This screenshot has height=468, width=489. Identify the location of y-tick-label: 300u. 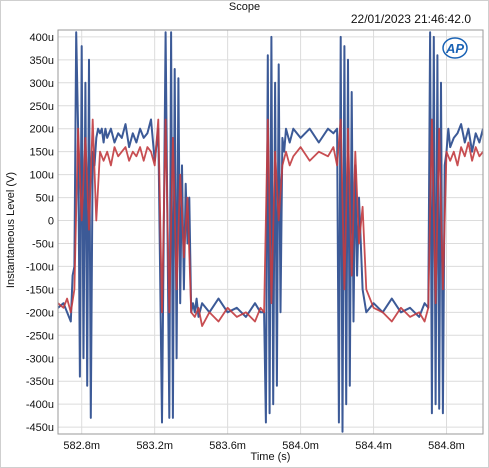
(42, 84).